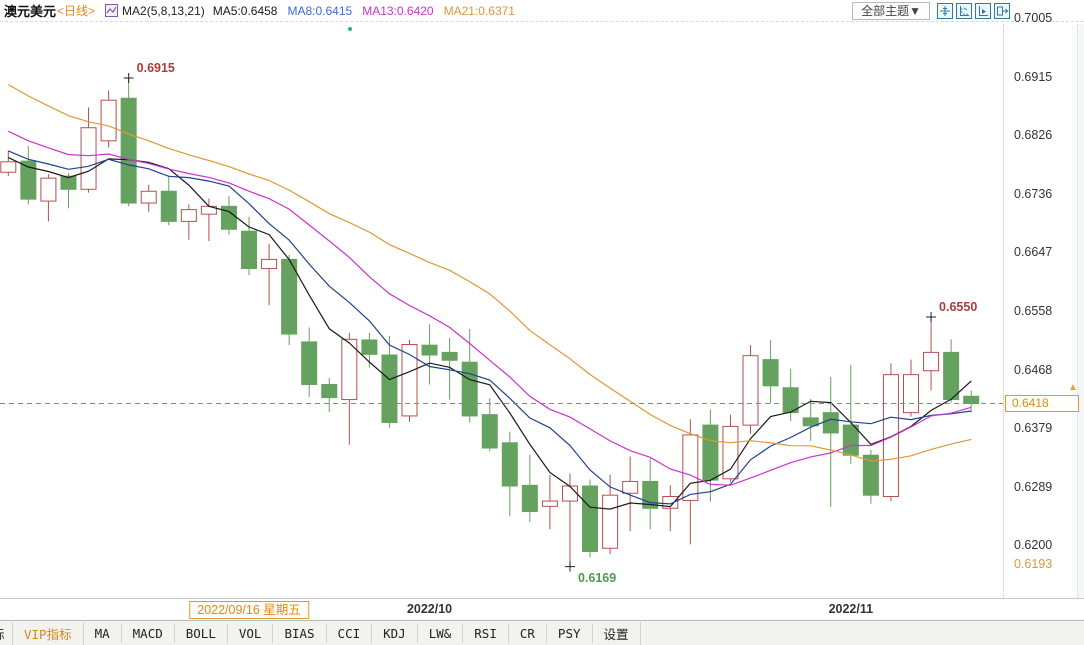 The image size is (1084, 645). I want to click on extreme-price-annotation: 0.6550, so click(958, 307).